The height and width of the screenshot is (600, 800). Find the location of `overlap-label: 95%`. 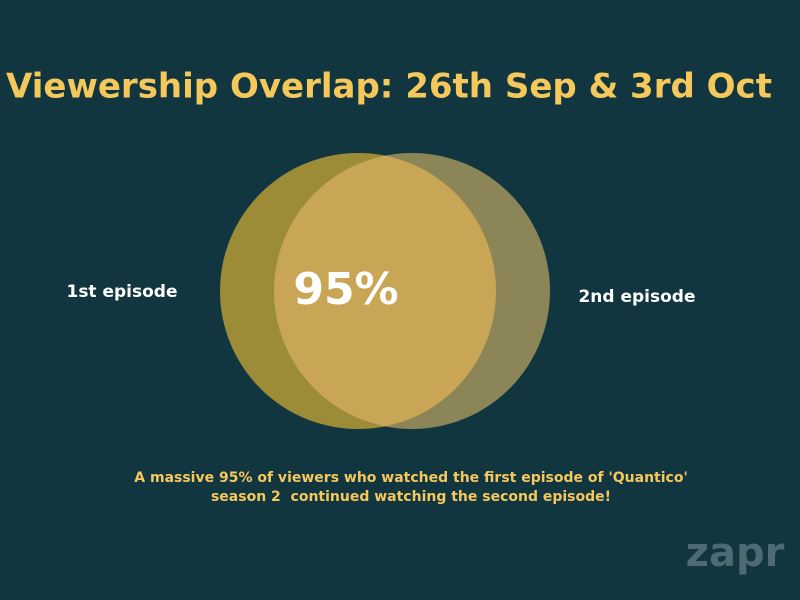

overlap-label: 95% is located at coordinates (345, 289).